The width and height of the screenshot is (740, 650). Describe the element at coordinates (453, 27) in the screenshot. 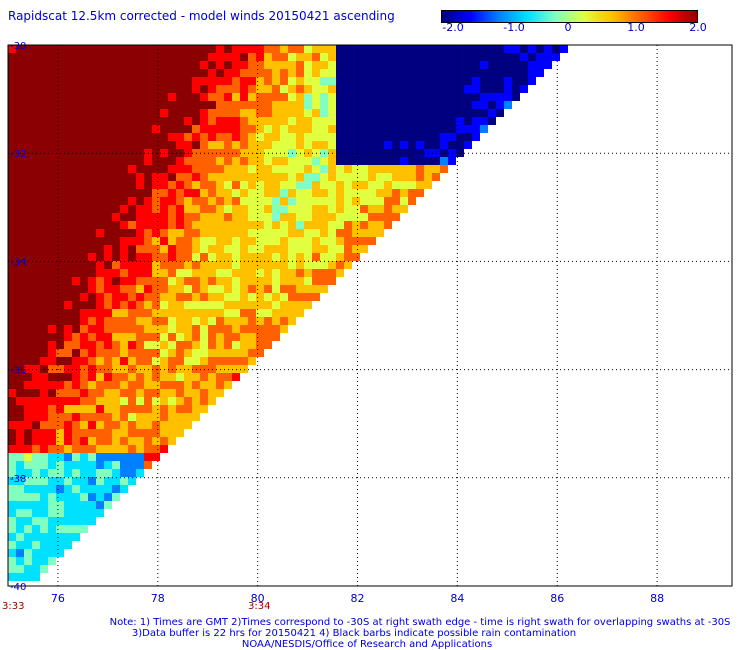

I see `colorbar-tick-label: -2.0` at that location.